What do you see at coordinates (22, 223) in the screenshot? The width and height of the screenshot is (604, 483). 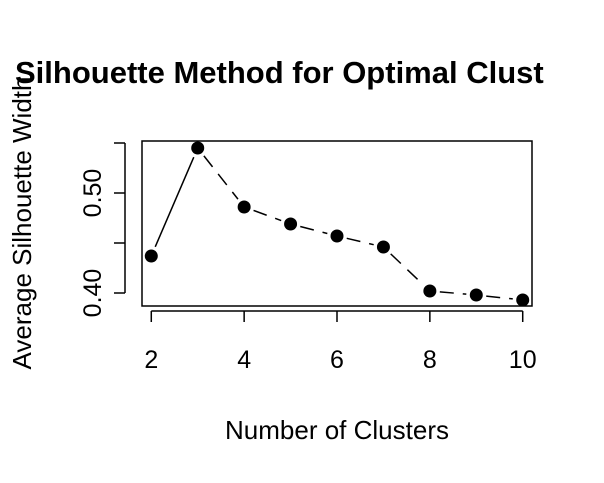 I see `y-axis-title: Average Silhouette Width` at bounding box center [22, 223].